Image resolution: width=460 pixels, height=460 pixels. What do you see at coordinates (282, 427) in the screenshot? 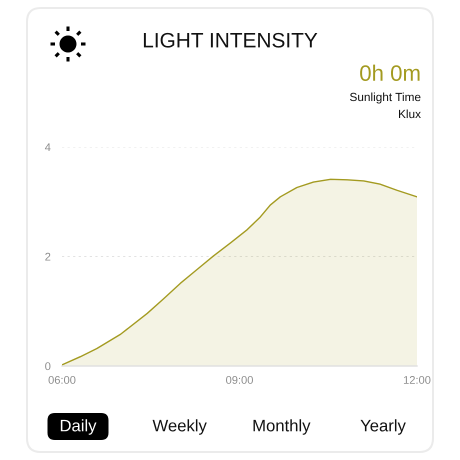
I see `text: Monthly` at bounding box center [282, 427].